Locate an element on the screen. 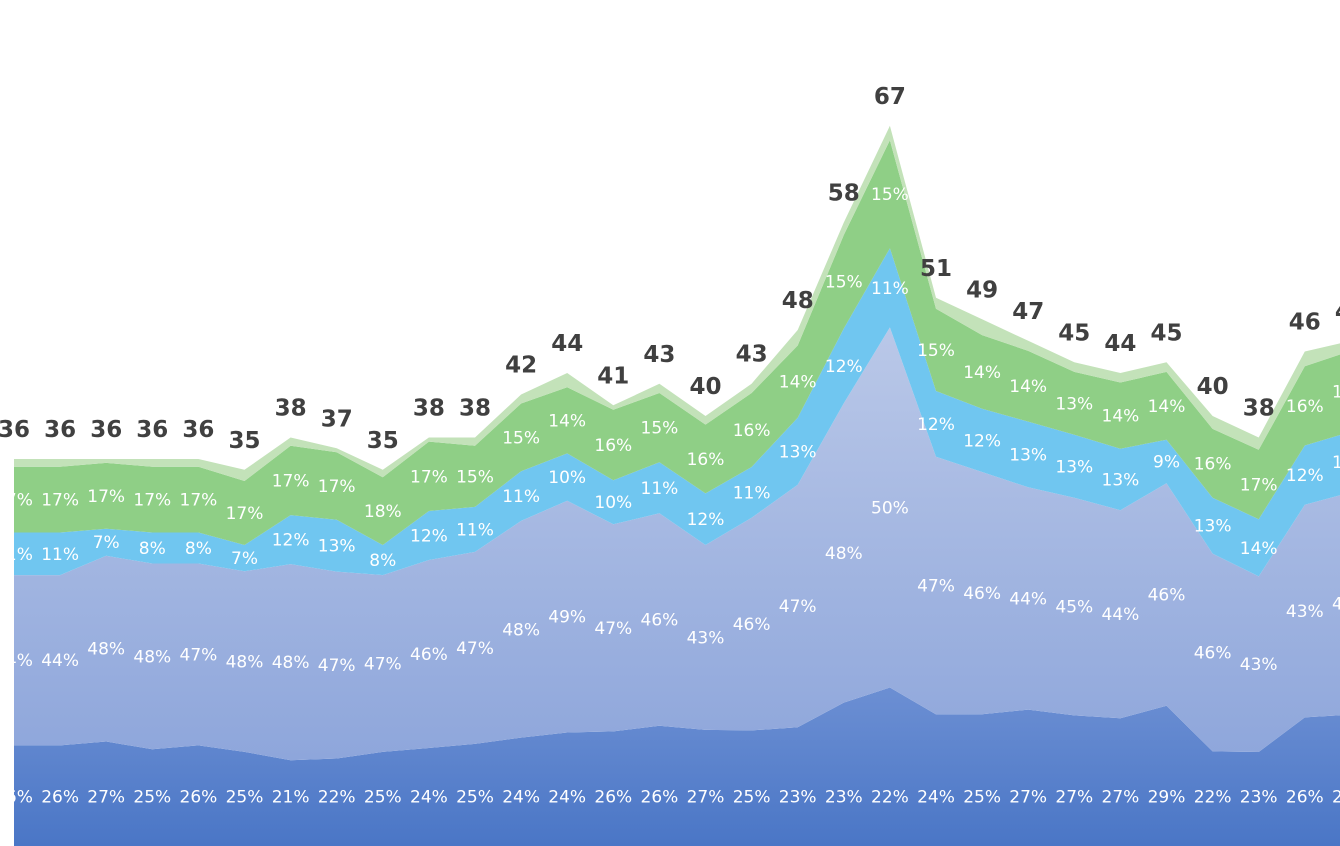 The height and width of the screenshot is (846, 1340). data-label-series-3: 9% is located at coordinates (1166, 462).